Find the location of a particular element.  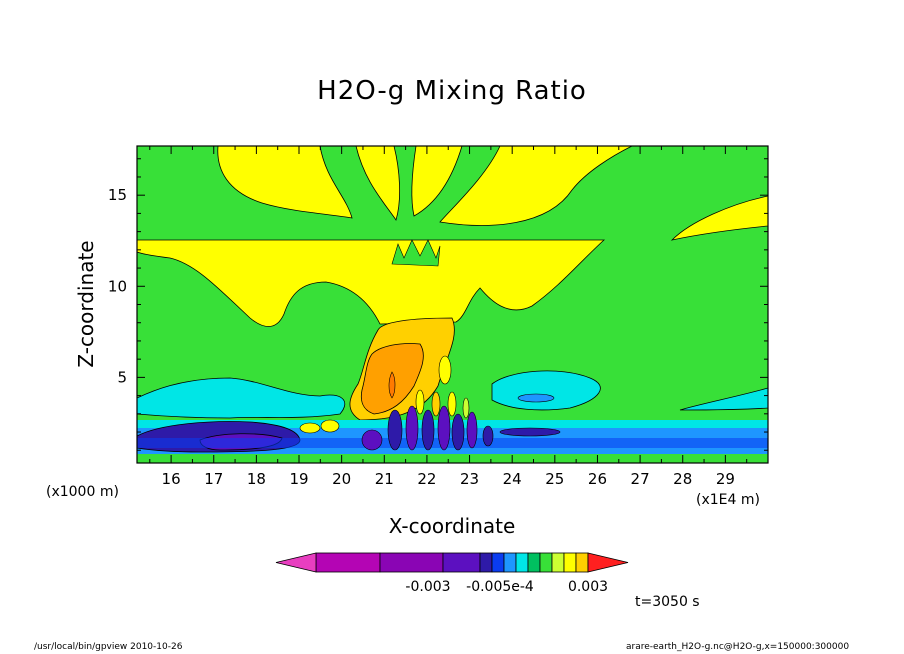

y-tick-label: 10 is located at coordinates (117, 286).